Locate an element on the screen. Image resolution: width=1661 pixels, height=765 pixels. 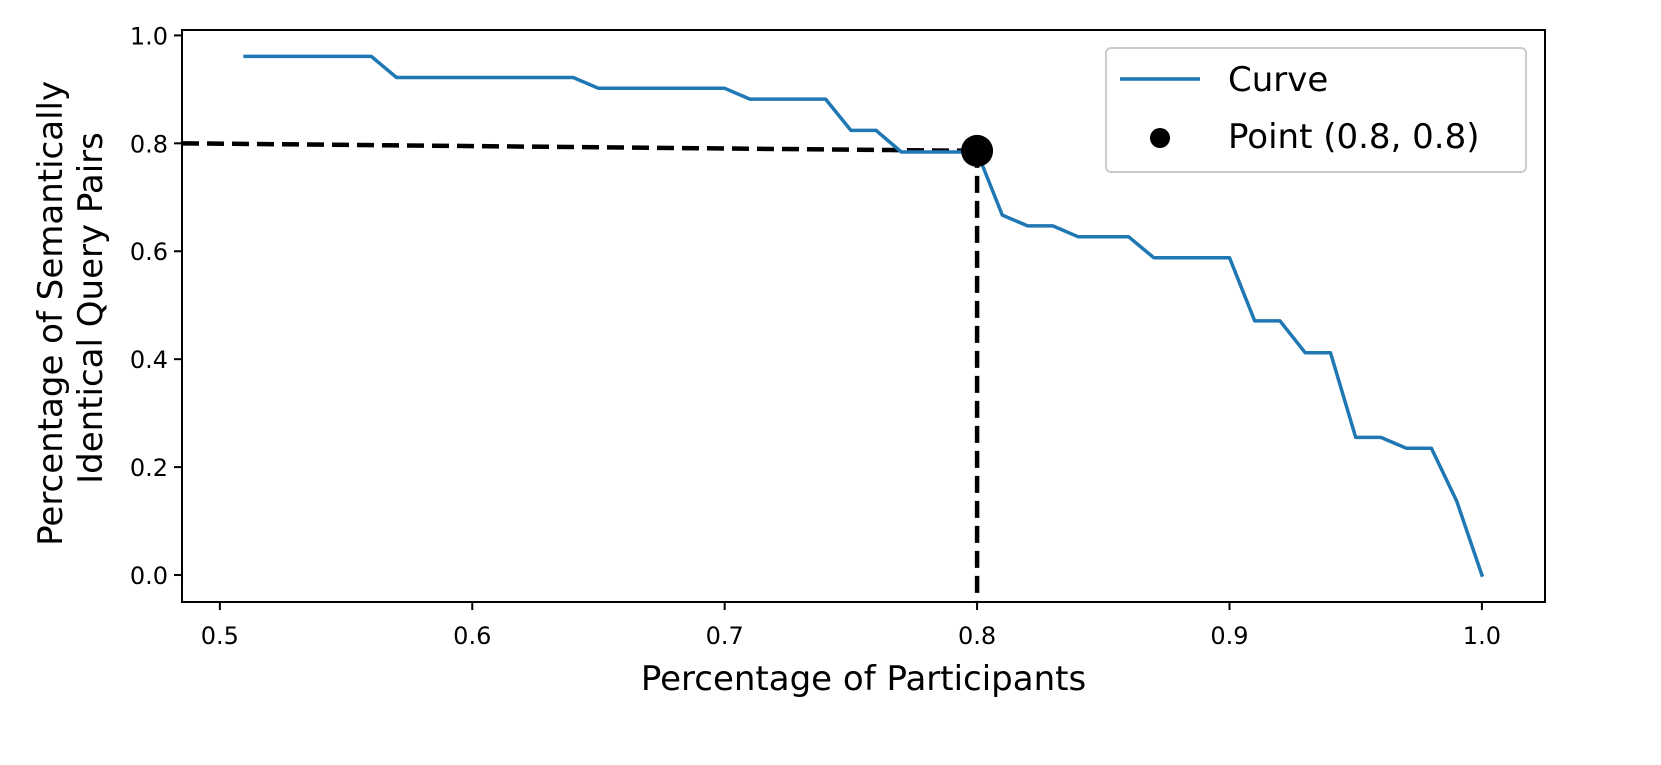
x-tick-label: 0.8 is located at coordinates (977, 636).